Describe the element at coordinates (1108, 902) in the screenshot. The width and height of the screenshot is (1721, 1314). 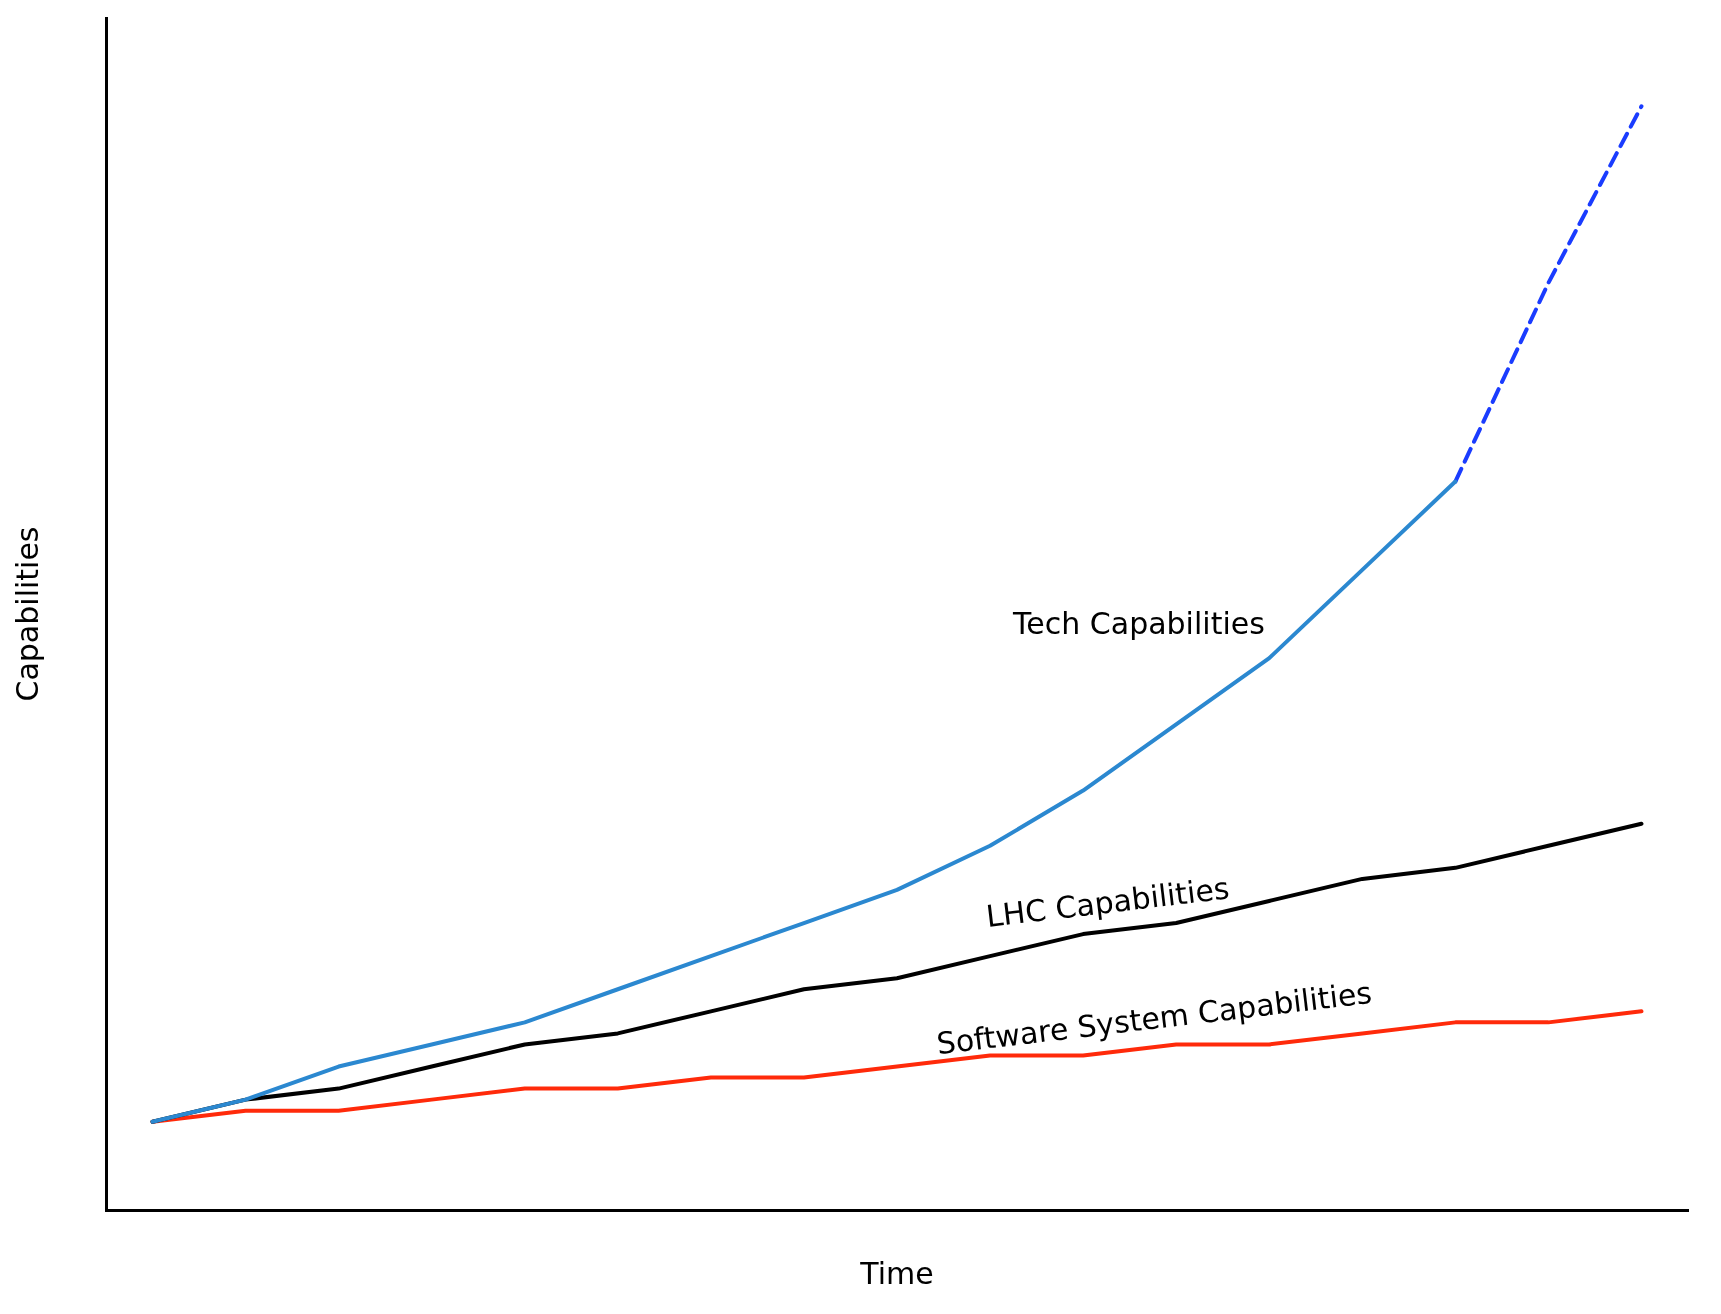
I see `text: LHC Capabilities` at that location.